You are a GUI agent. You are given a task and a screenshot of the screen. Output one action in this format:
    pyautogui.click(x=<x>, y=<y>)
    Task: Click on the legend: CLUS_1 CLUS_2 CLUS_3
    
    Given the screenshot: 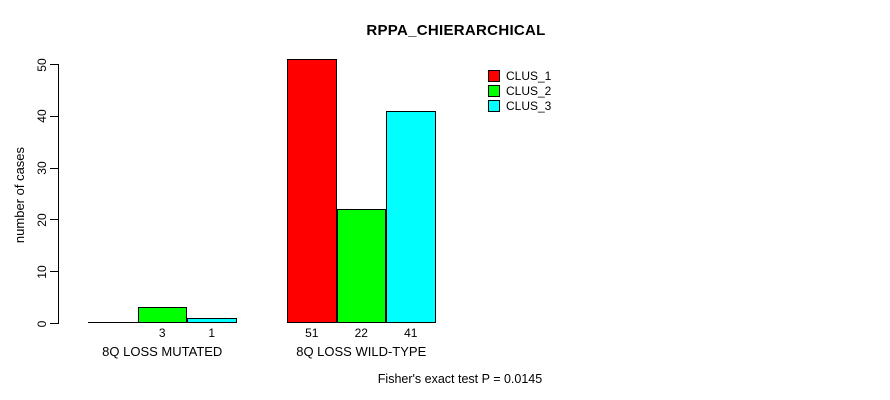 What is the action you would take?
    pyautogui.click(x=519, y=90)
    